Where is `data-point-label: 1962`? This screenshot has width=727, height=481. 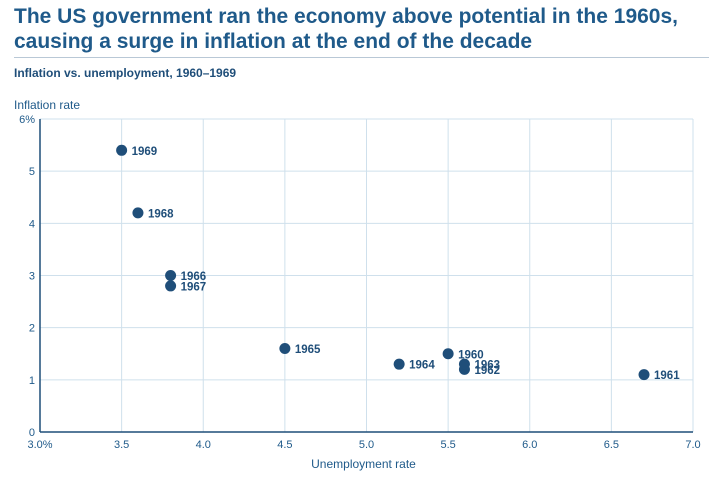
data-point-label: 1962 is located at coordinates (487, 371).